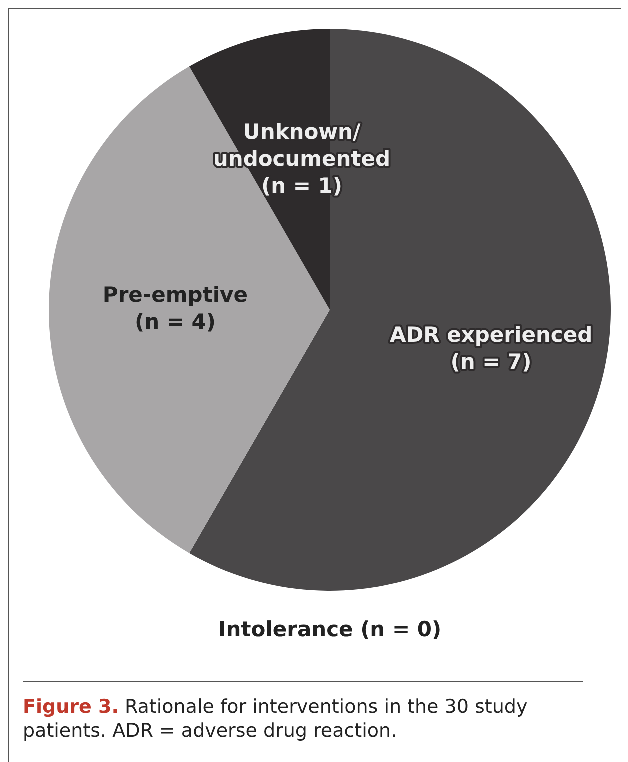 The width and height of the screenshot is (628, 762). What do you see at coordinates (276, 720) in the screenshot?
I see `caption: Figure 3. Rationale for interventions in the 30 study patients. ADR = adverse drug reaction.` at bounding box center [276, 720].